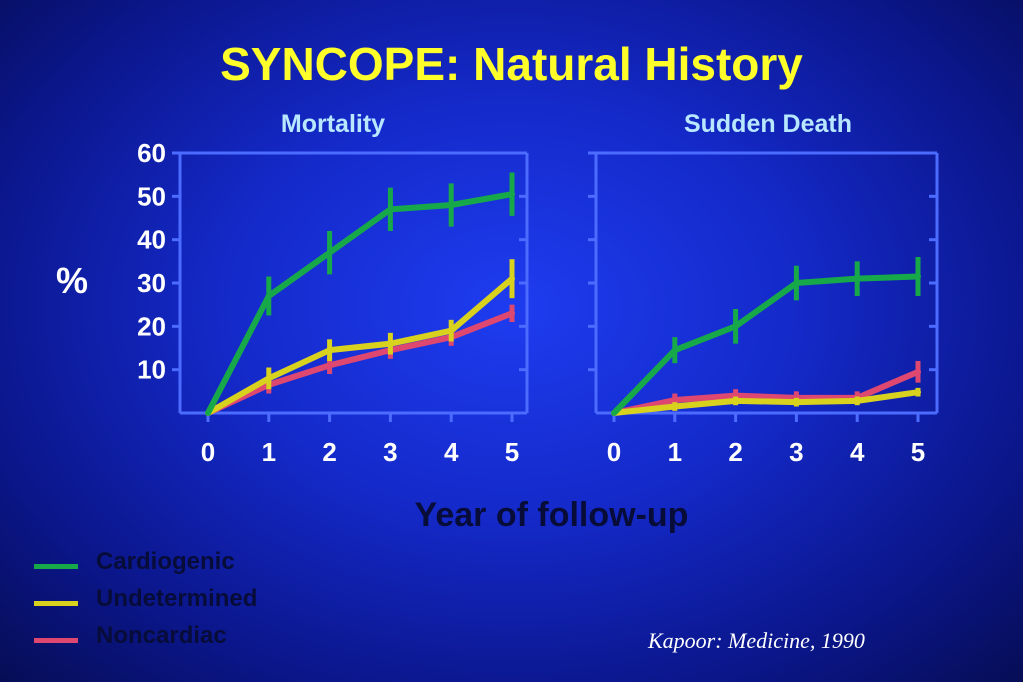 The width and height of the screenshot is (1023, 682). I want to click on legend-label-undetermined: Undetermined, so click(177, 598).